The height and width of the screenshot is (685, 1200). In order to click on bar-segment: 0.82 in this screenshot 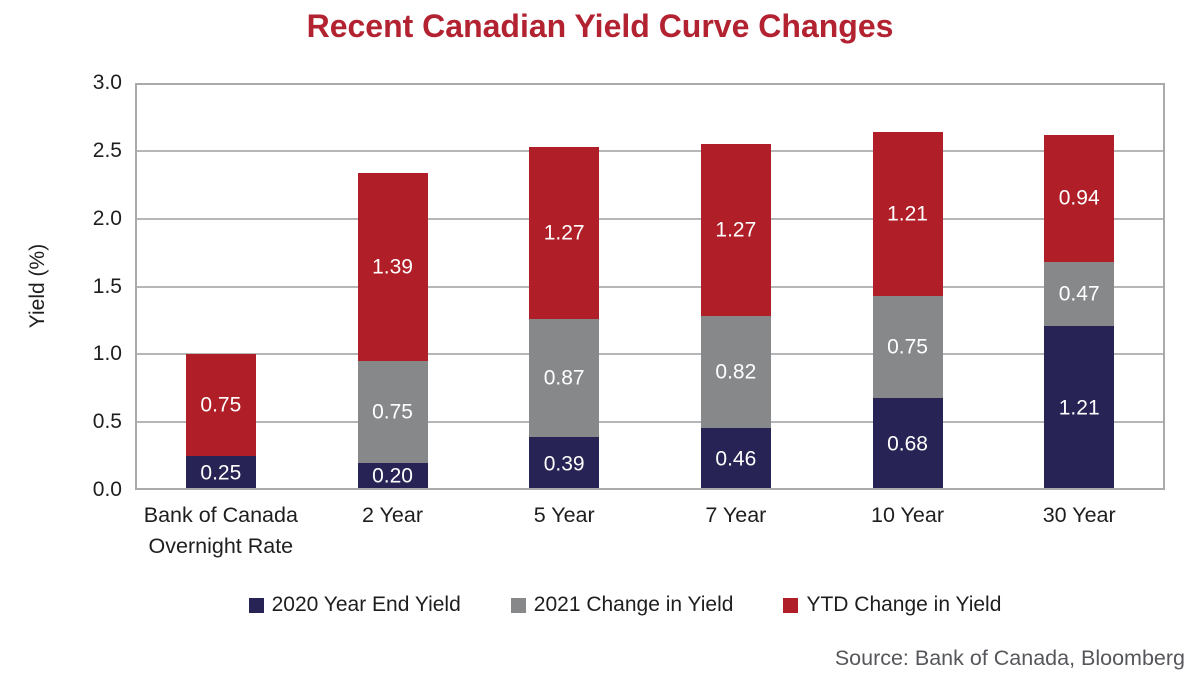, I will do `click(735, 372)`.